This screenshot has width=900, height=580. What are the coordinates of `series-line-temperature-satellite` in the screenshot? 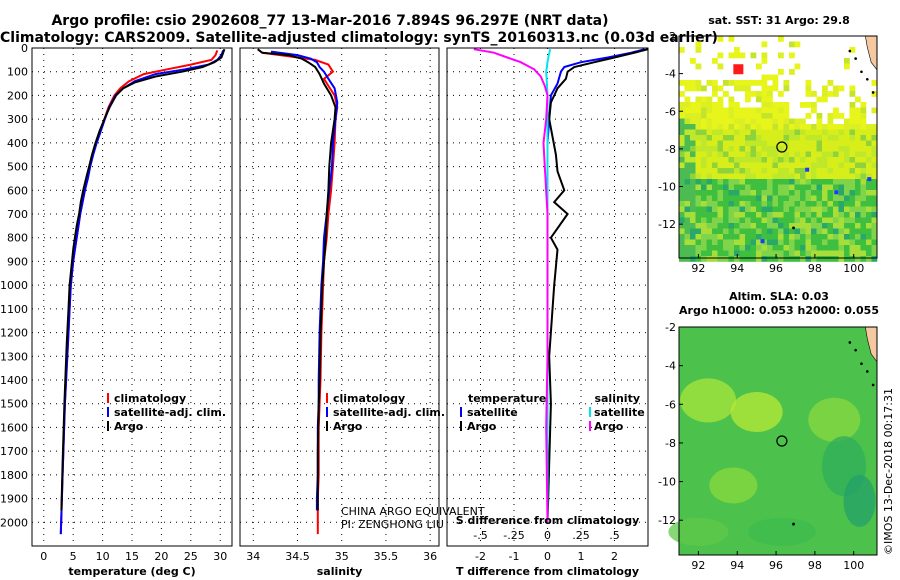 It's located at (595, 285).